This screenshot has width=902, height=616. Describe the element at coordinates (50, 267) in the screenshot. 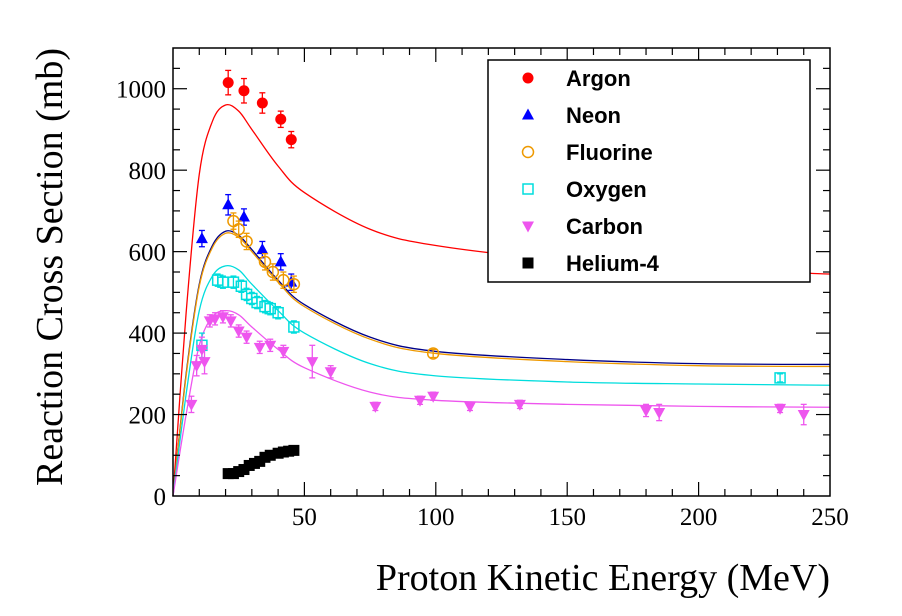

I see `y-axis-title: Reaction Cross Section (mb)` at that location.